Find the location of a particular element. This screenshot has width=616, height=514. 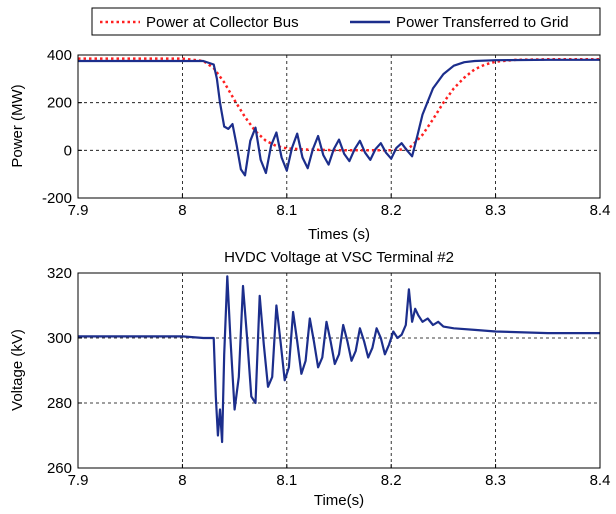

voltage-x-label: Time(s) is located at coordinates (339, 500).